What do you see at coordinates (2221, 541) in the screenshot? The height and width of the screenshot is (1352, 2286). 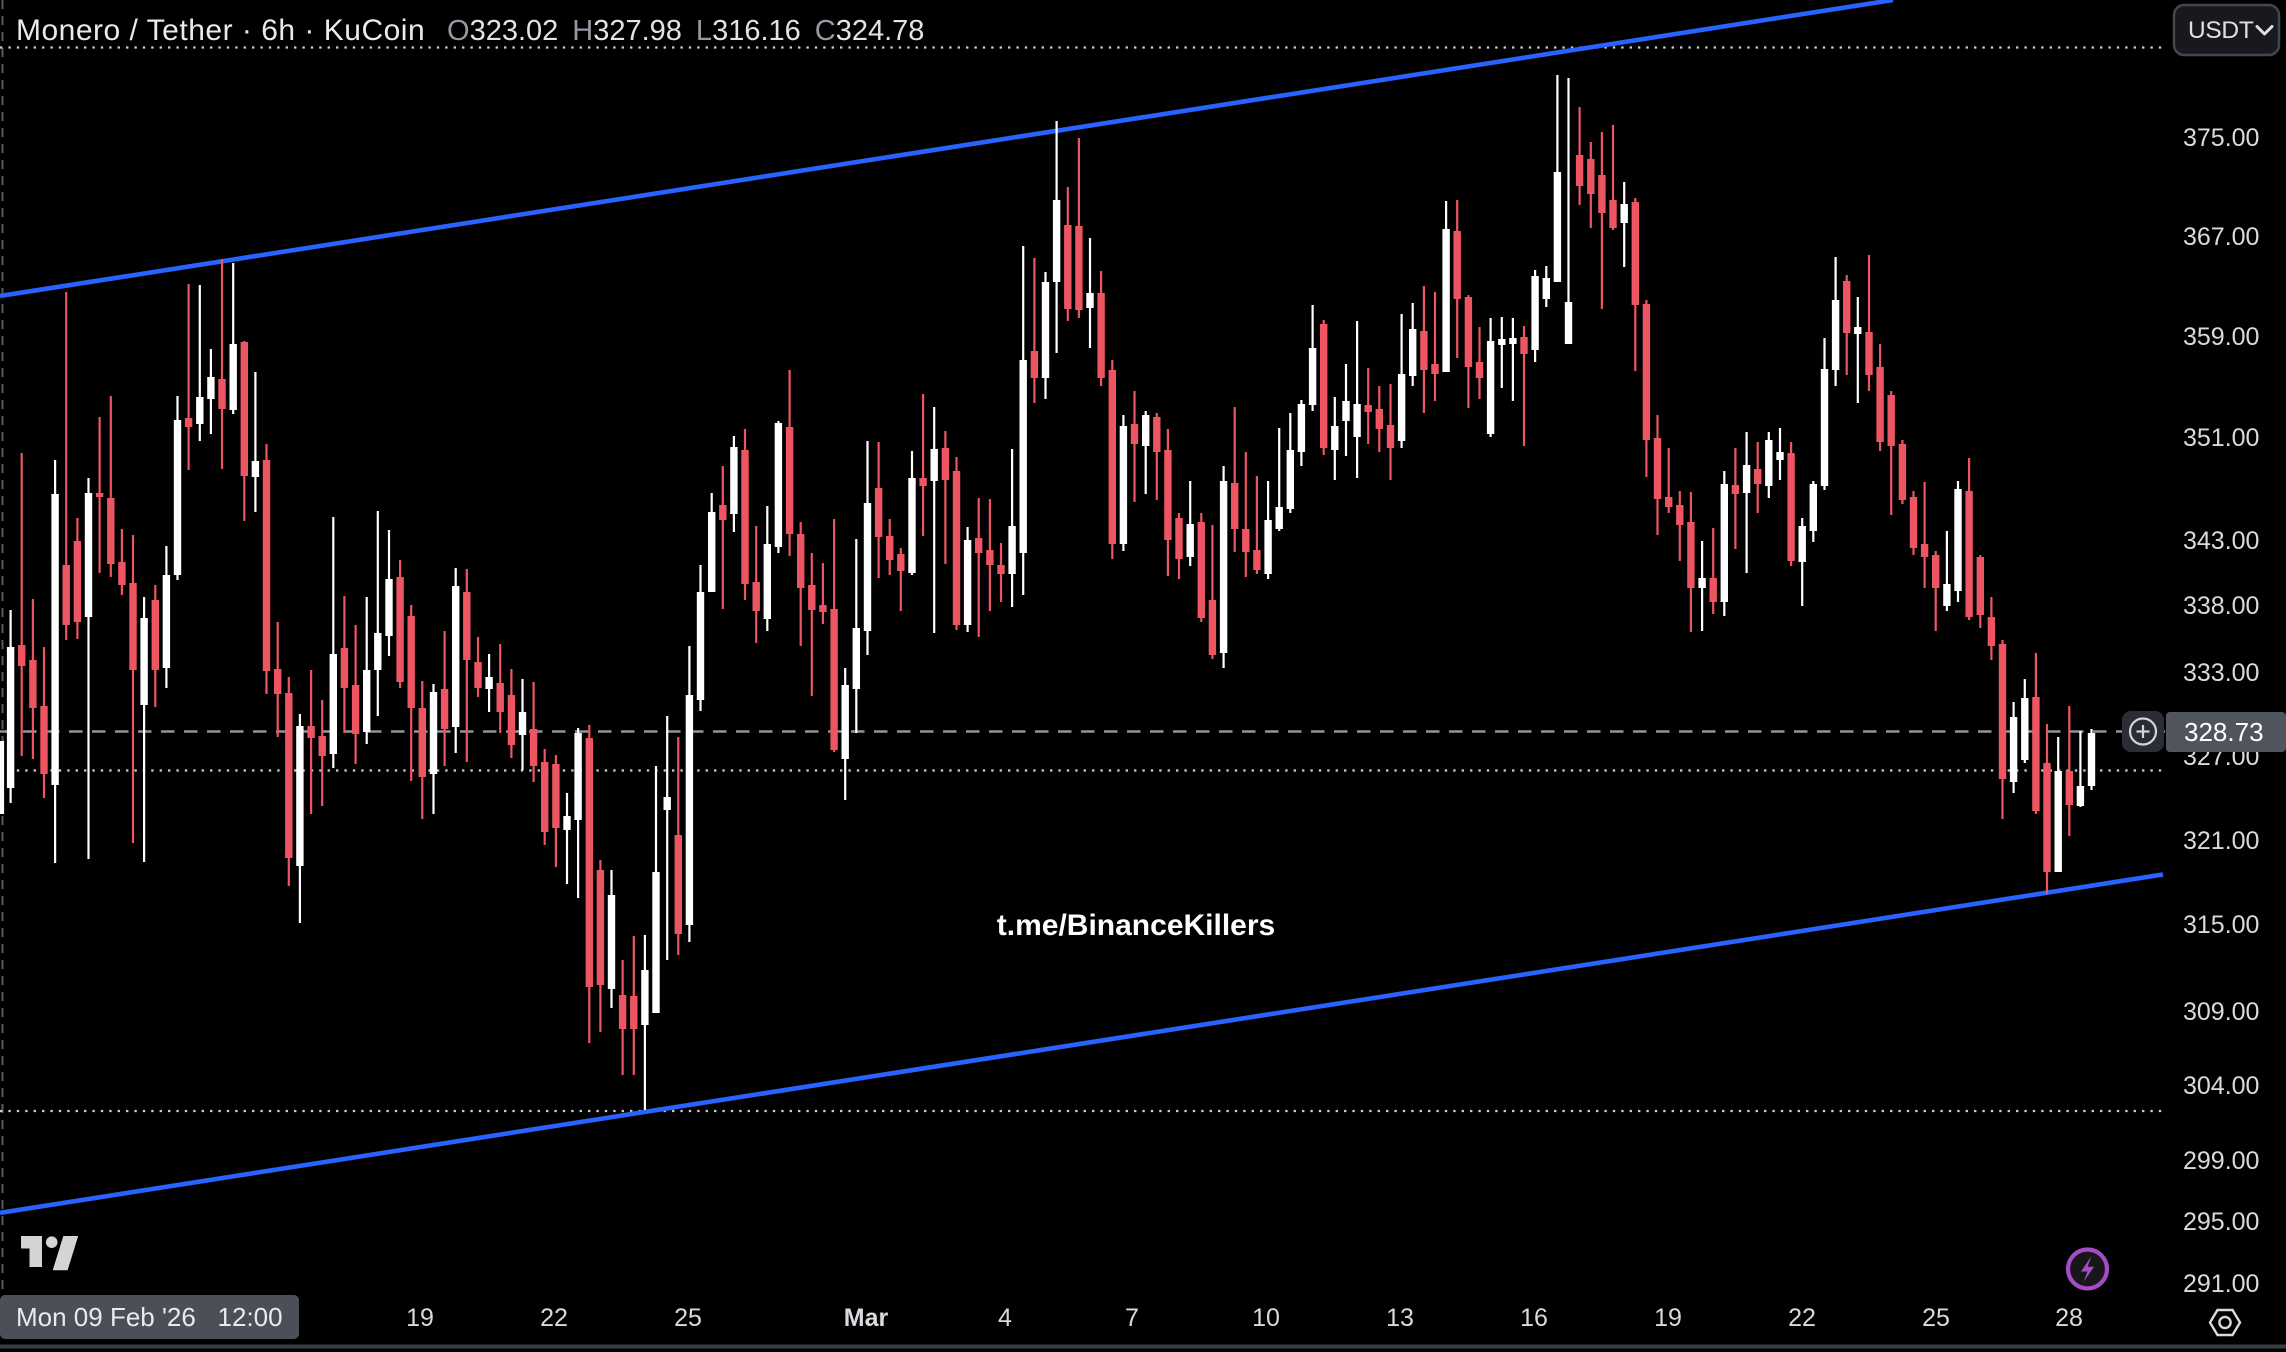 I see `svg-text: 343.00` at bounding box center [2221, 541].